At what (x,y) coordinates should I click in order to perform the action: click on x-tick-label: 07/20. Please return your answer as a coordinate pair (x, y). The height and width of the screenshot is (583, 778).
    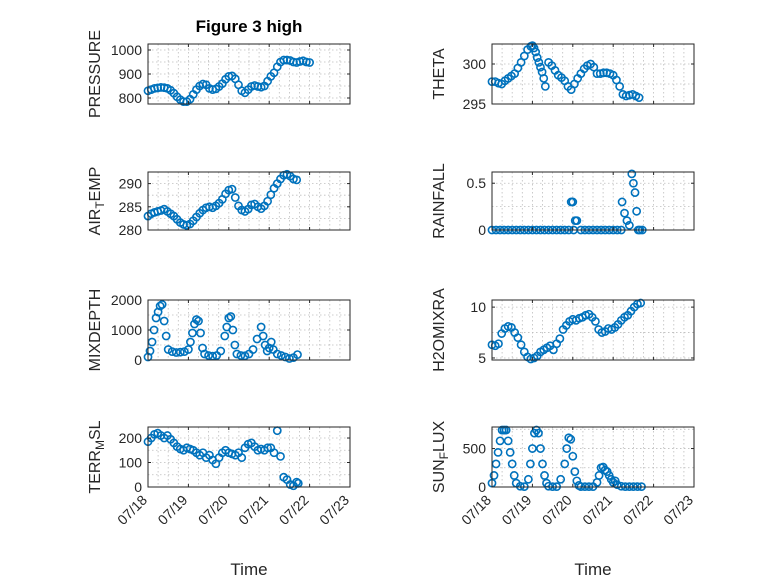
    Looking at the image, I should click on (557, 510).